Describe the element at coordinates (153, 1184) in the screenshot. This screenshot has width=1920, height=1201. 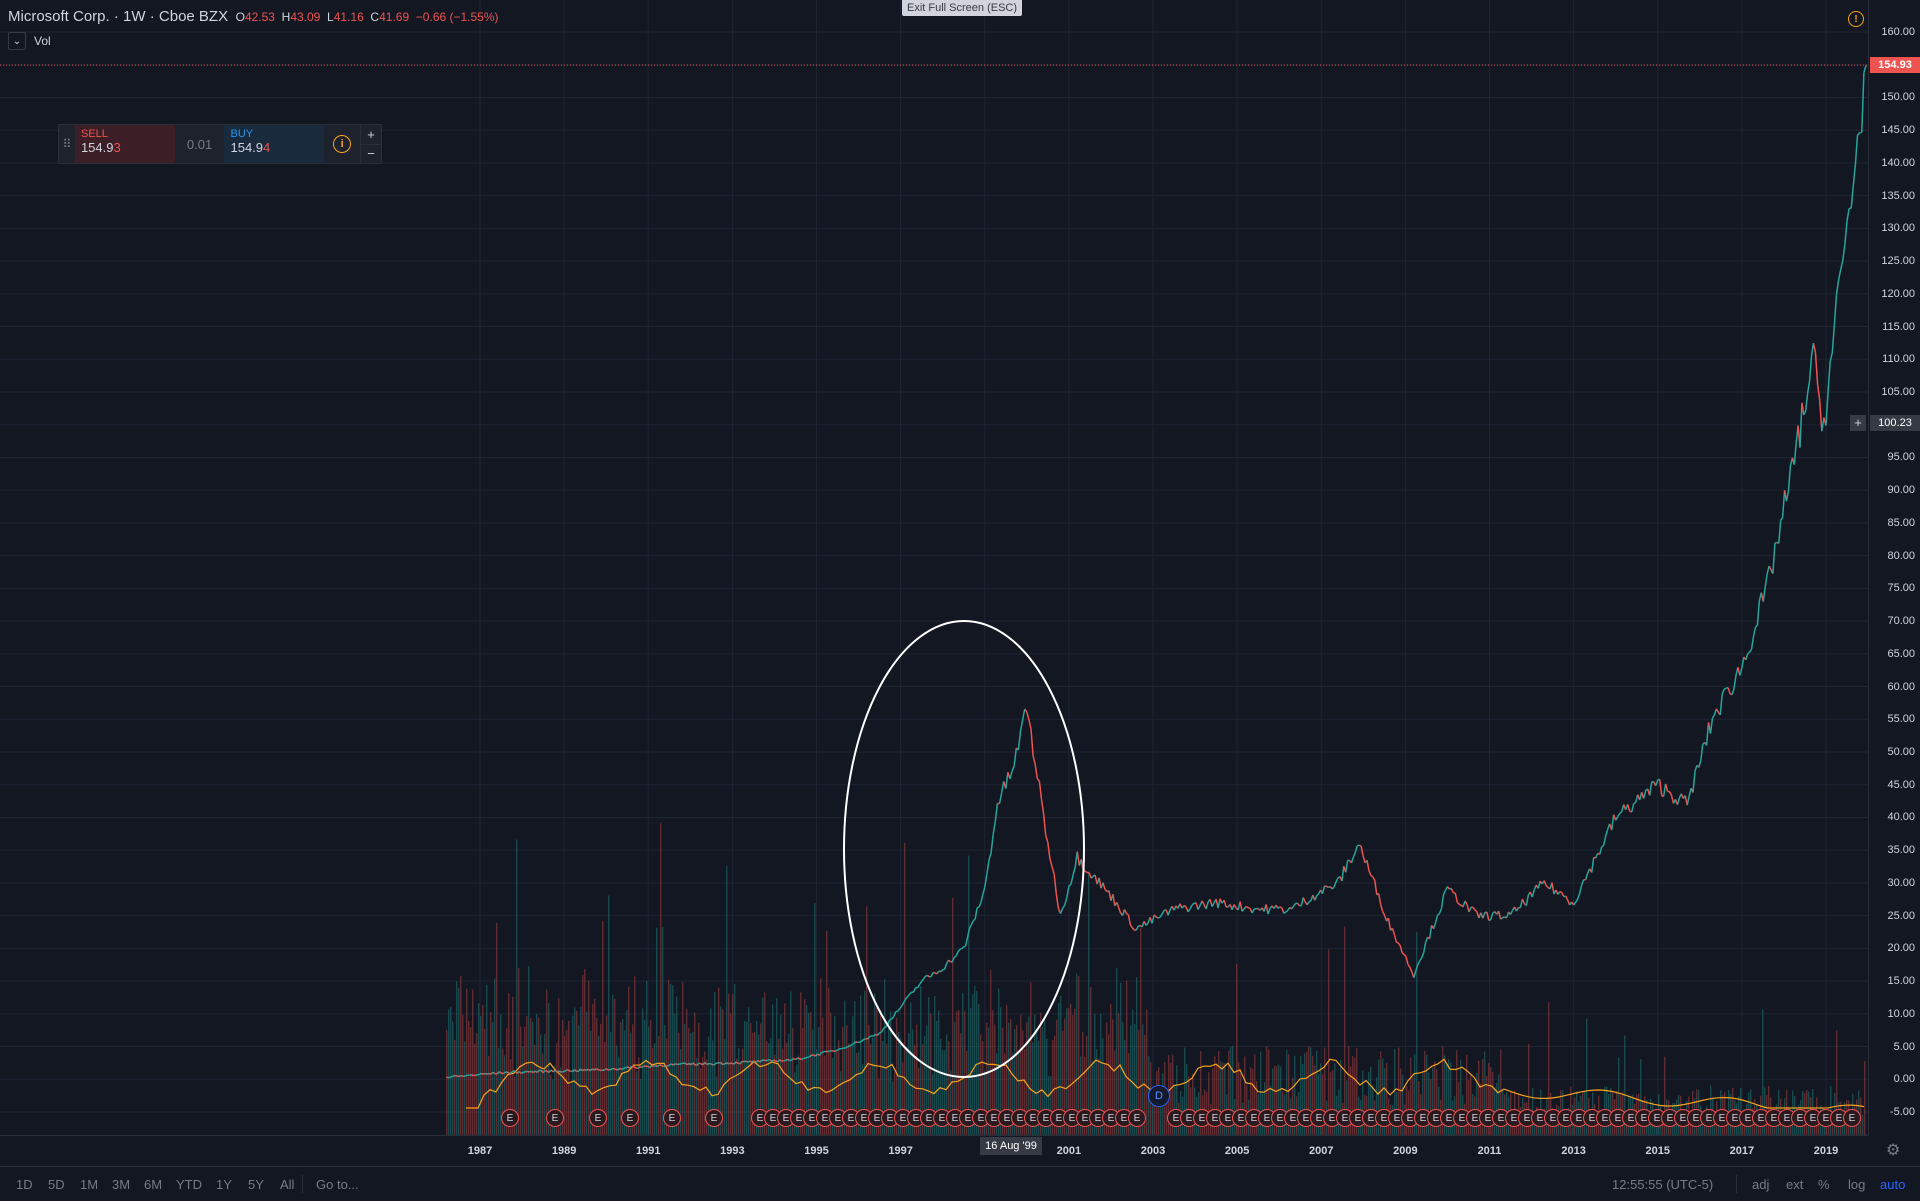
I see `timeframe-6m-button: 6M` at that location.